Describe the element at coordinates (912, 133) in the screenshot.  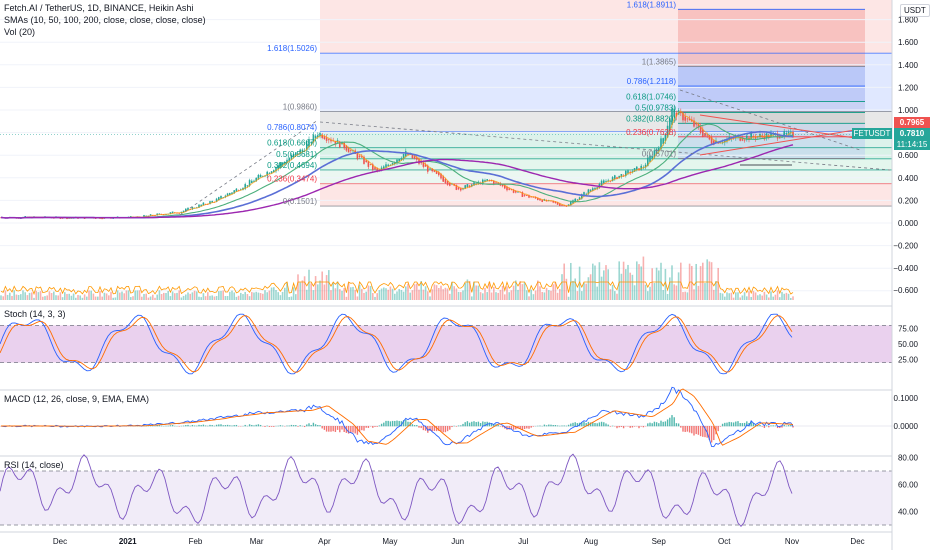
I see `last-price: 0.7810` at that location.